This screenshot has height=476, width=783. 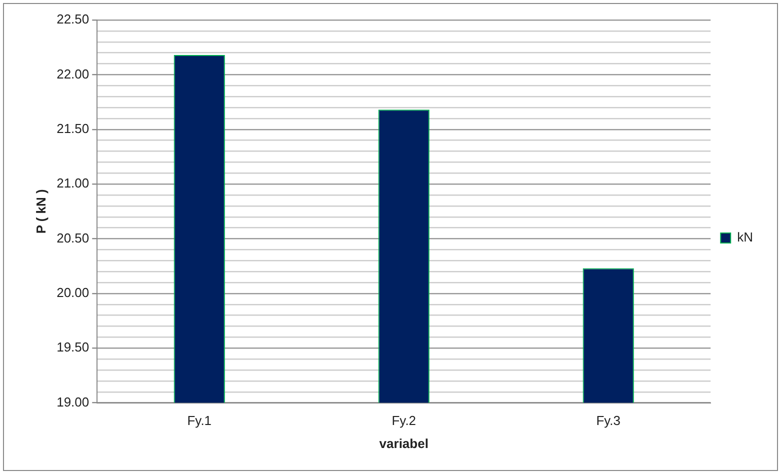 I want to click on x-tick-label: Fy.3, so click(x=608, y=420).